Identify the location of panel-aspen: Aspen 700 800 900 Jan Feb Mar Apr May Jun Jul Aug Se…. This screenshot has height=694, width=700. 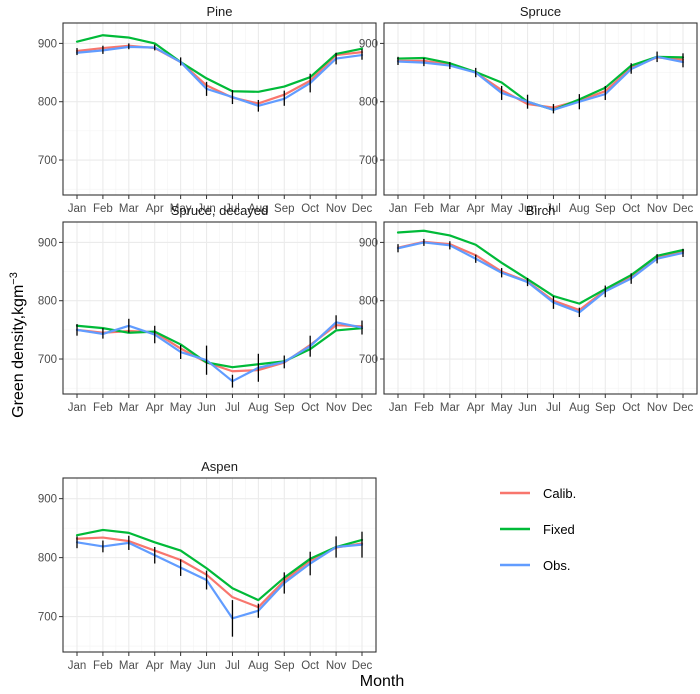
(207, 565).